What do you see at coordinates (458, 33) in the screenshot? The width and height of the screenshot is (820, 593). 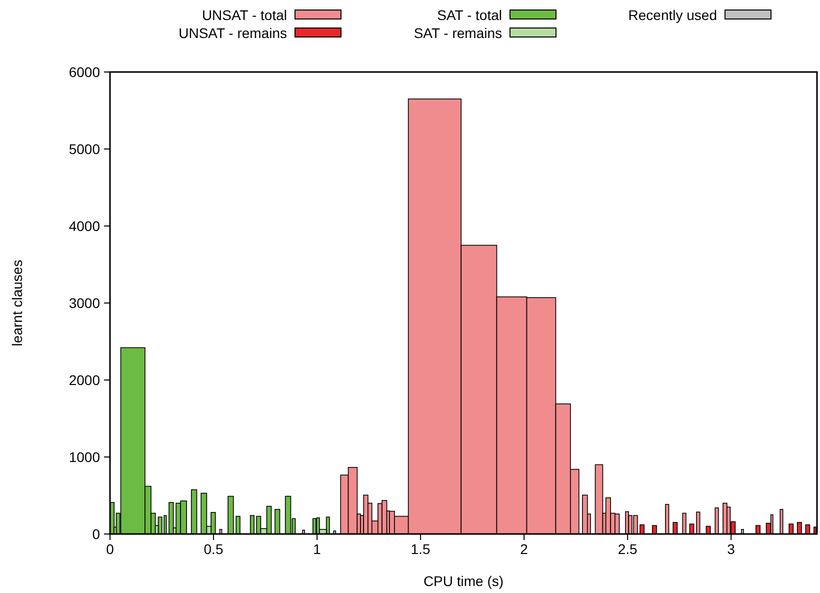 I see `legend-label: SAT - remains` at bounding box center [458, 33].